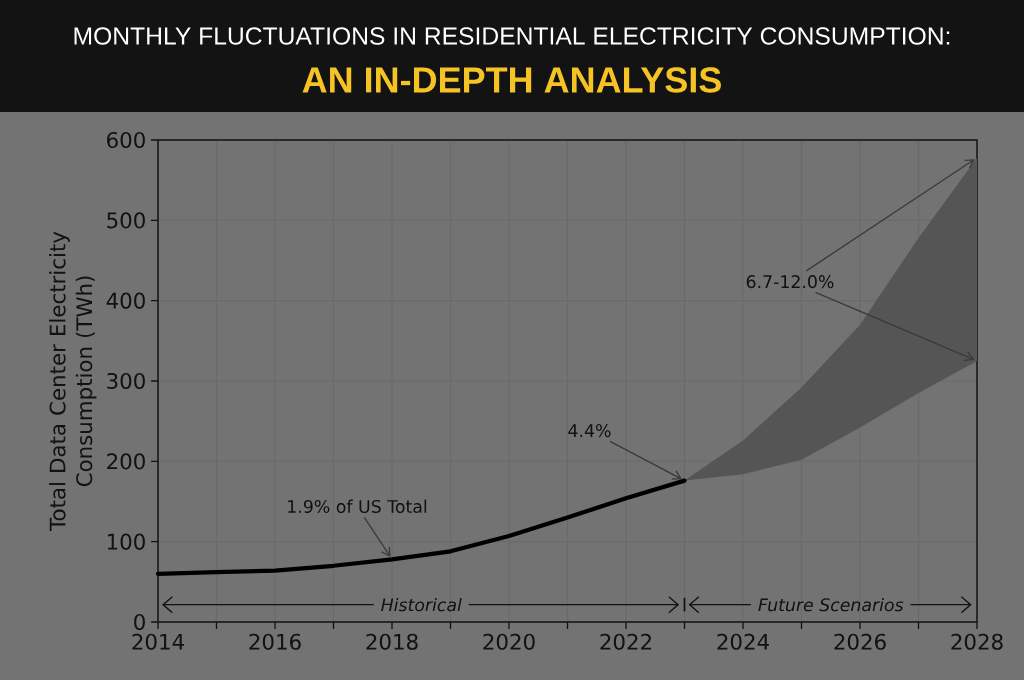 This screenshot has width=1024, height=680. Describe the element at coordinates (125, 300) in the screenshot. I see `y-tick-label: 400` at that location.